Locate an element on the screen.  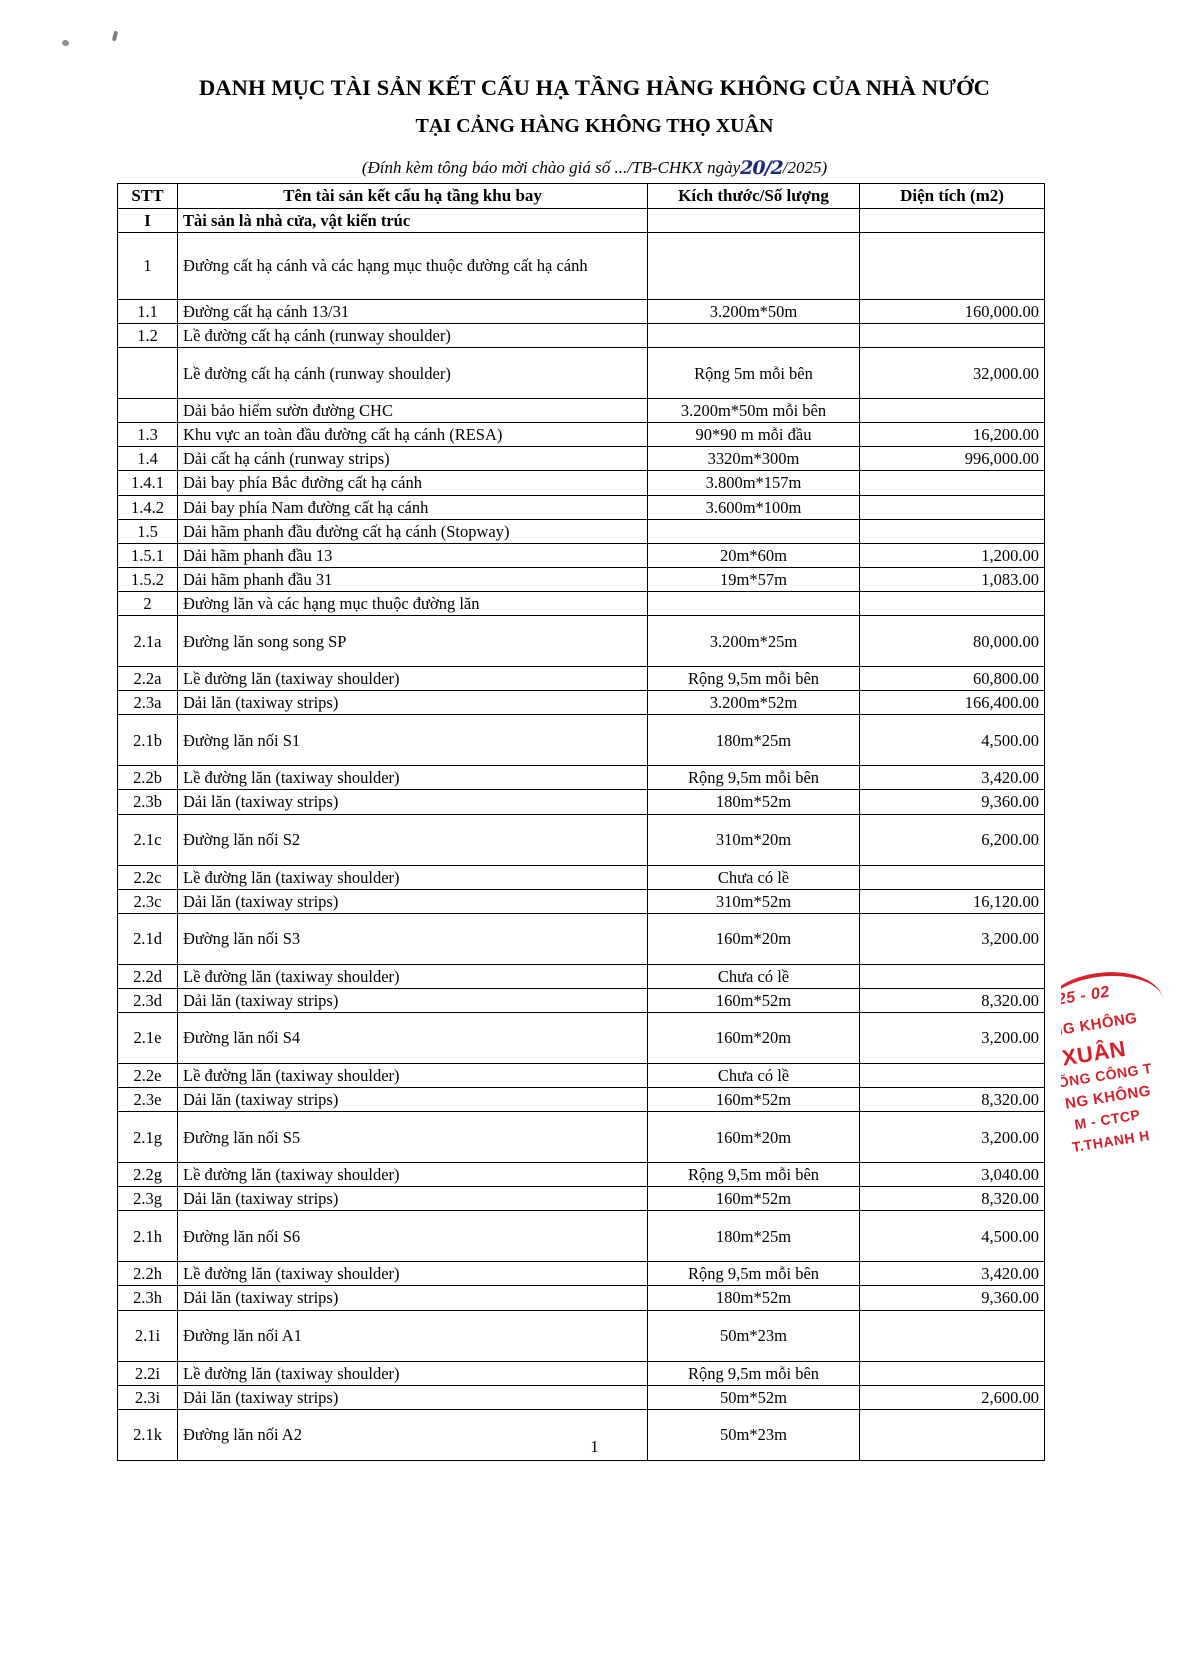
column-header-area: Diện tích (m2) is located at coordinates (952, 196).